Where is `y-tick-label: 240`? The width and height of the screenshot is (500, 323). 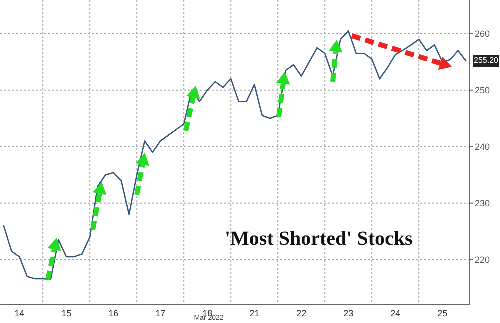
y-tick-label: 240 is located at coordinates (482, 147).